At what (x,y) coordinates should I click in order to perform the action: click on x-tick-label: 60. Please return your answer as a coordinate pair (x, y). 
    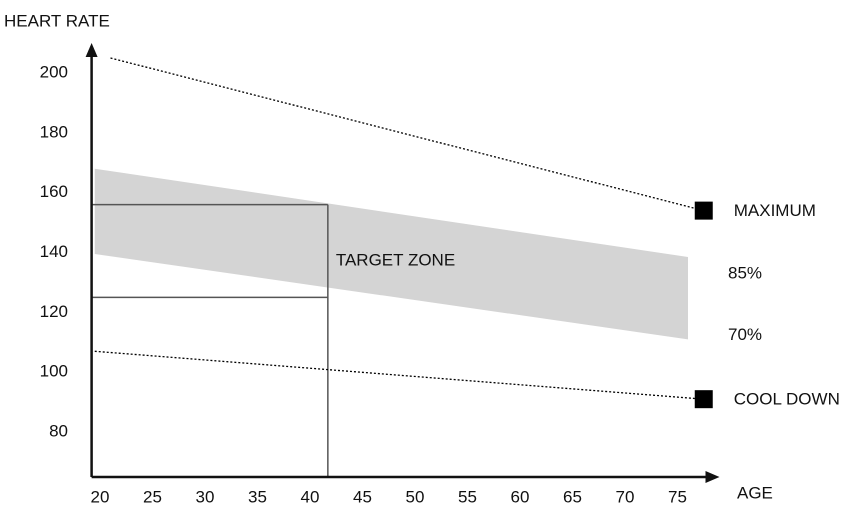
    Looking at the image, I should click on (520, 496).